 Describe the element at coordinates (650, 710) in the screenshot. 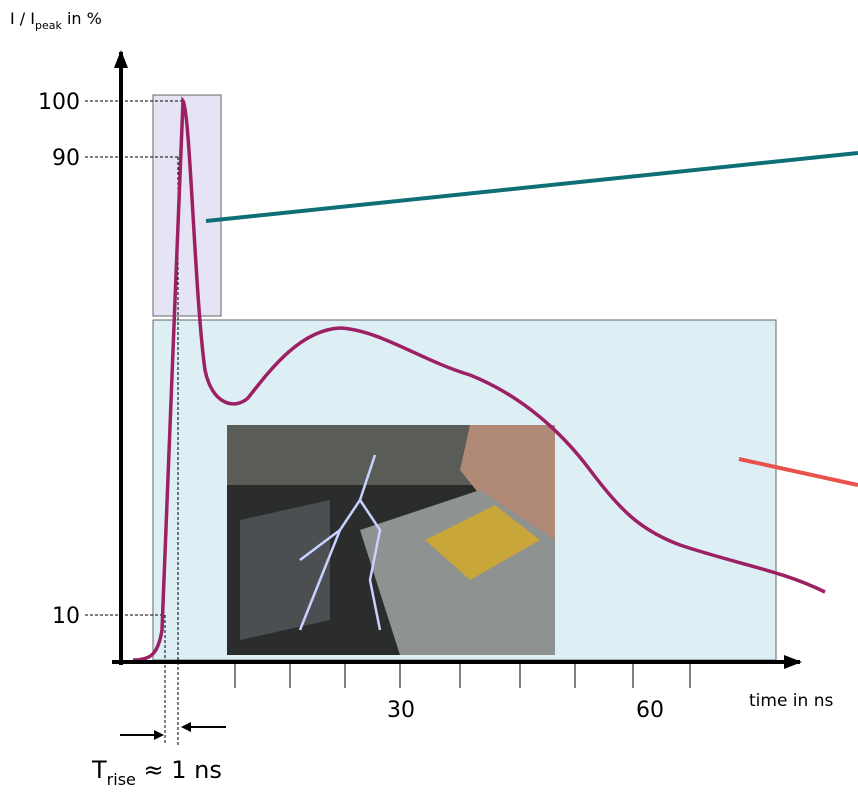

I see `x-tick-label: 60` at that location.